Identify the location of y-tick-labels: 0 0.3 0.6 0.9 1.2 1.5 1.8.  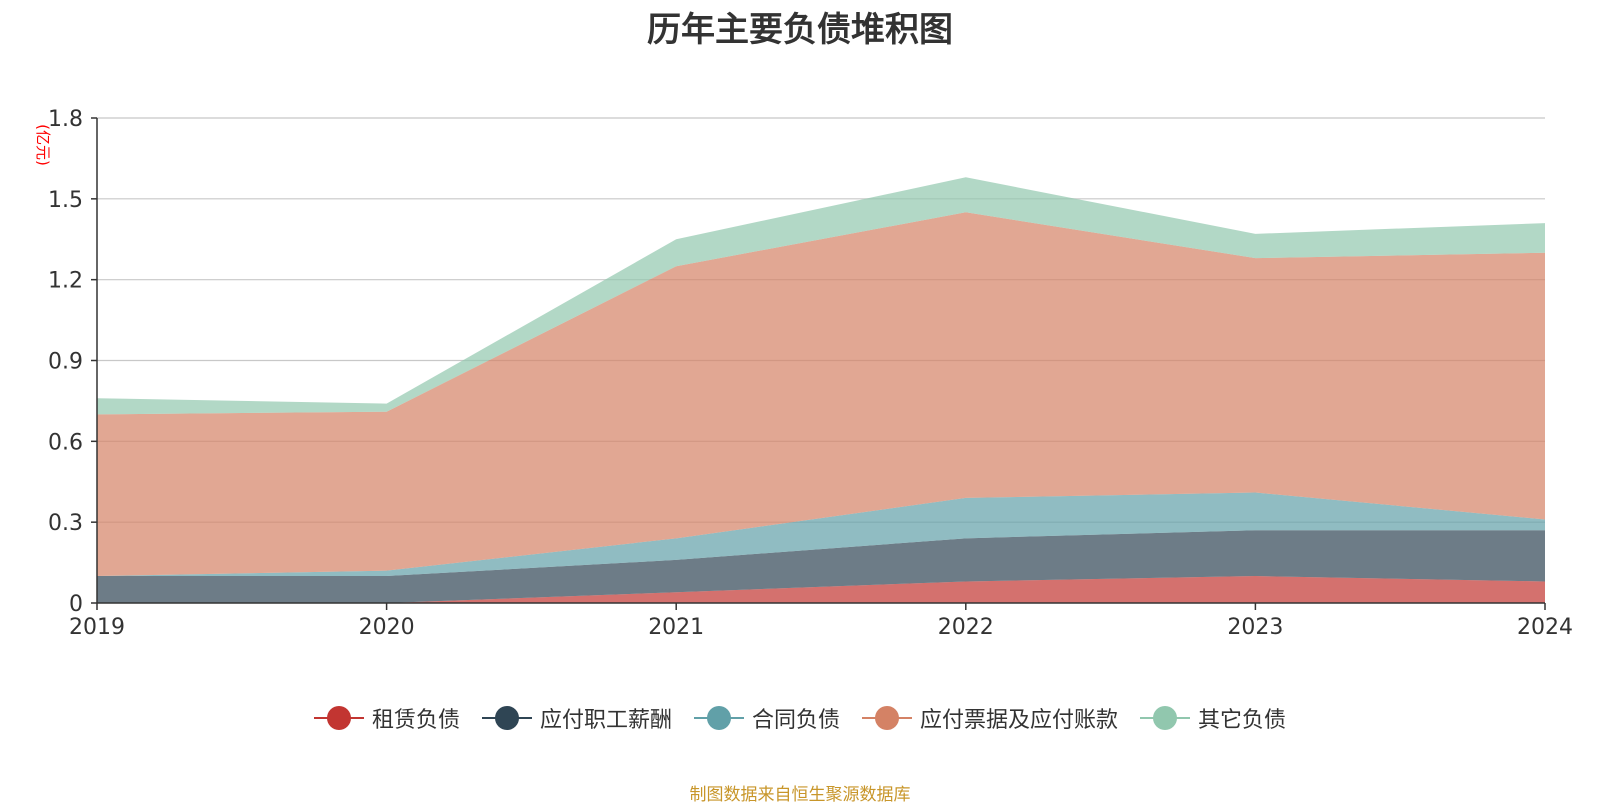
(72, 362).